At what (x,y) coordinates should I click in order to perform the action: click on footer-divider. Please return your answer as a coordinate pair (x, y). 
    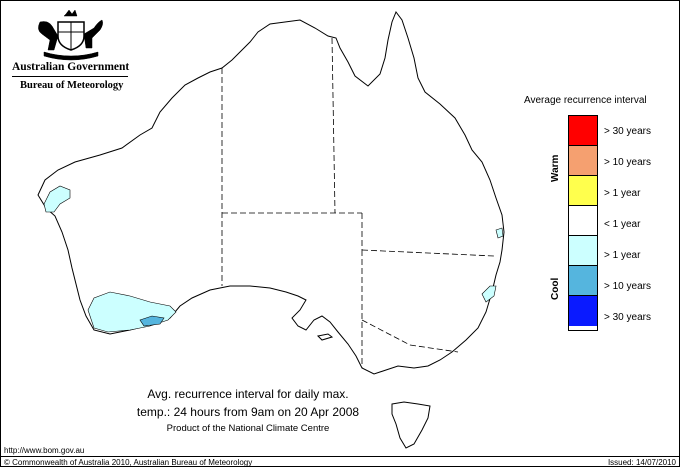
    Looking at the image, I should click on (340, 456).